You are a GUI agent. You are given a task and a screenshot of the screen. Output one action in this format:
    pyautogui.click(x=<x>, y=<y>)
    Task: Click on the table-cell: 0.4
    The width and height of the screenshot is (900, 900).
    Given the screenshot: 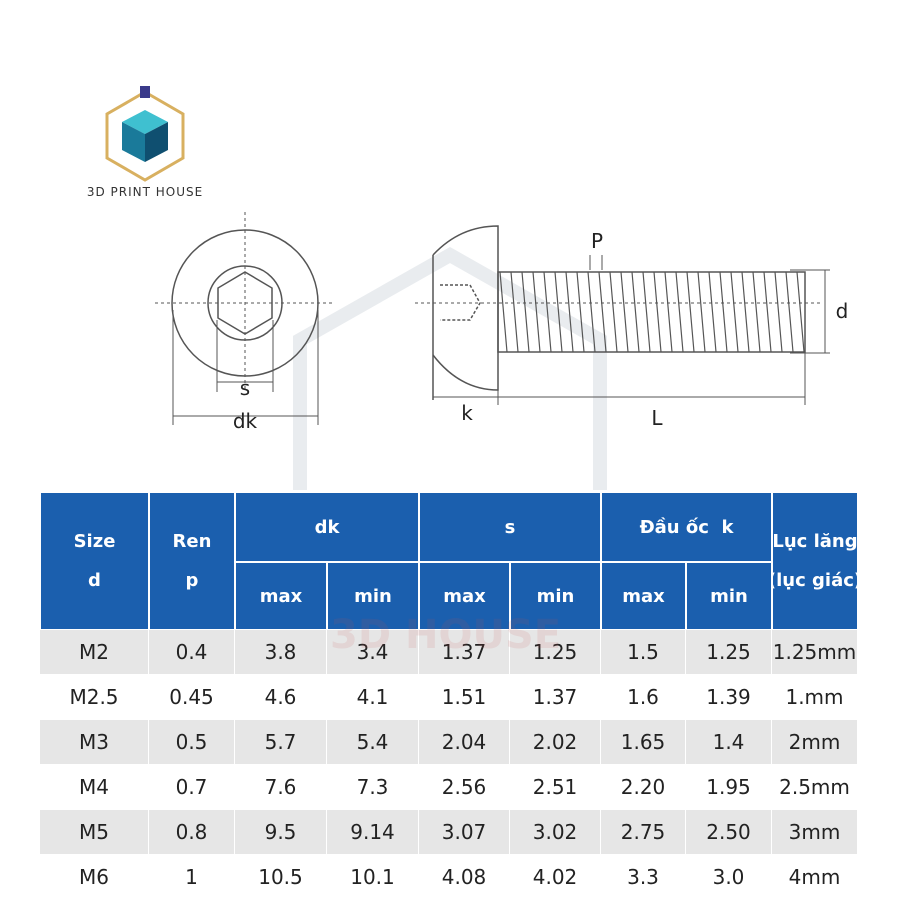 What is the action you would take?
    pyautogui.click(x=192, y=652)
    